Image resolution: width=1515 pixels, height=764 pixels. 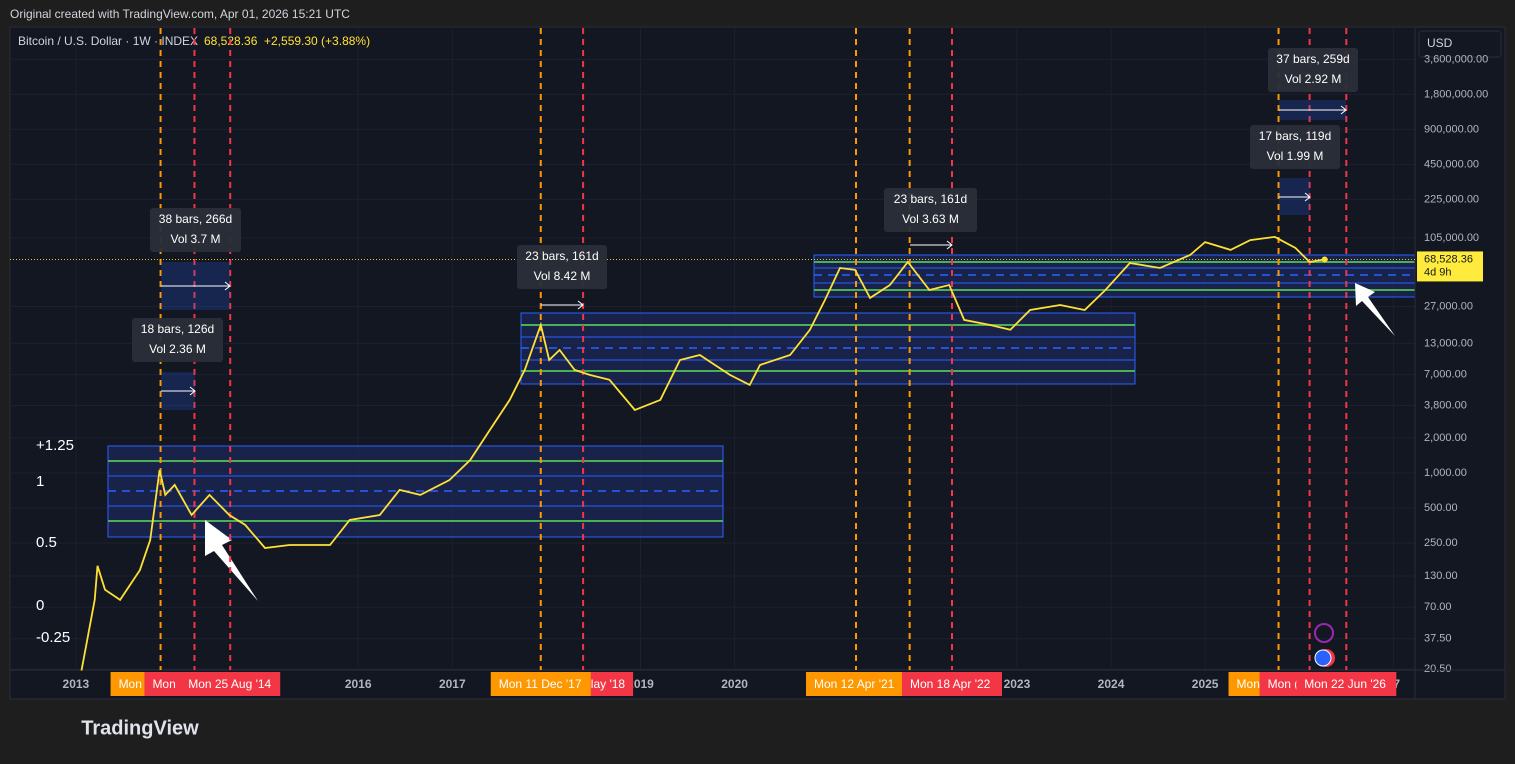 What do you see at coordinates (40, 481) in the screenshot?
I see `fib-level-label: 1` at bounding box center [40, 481].